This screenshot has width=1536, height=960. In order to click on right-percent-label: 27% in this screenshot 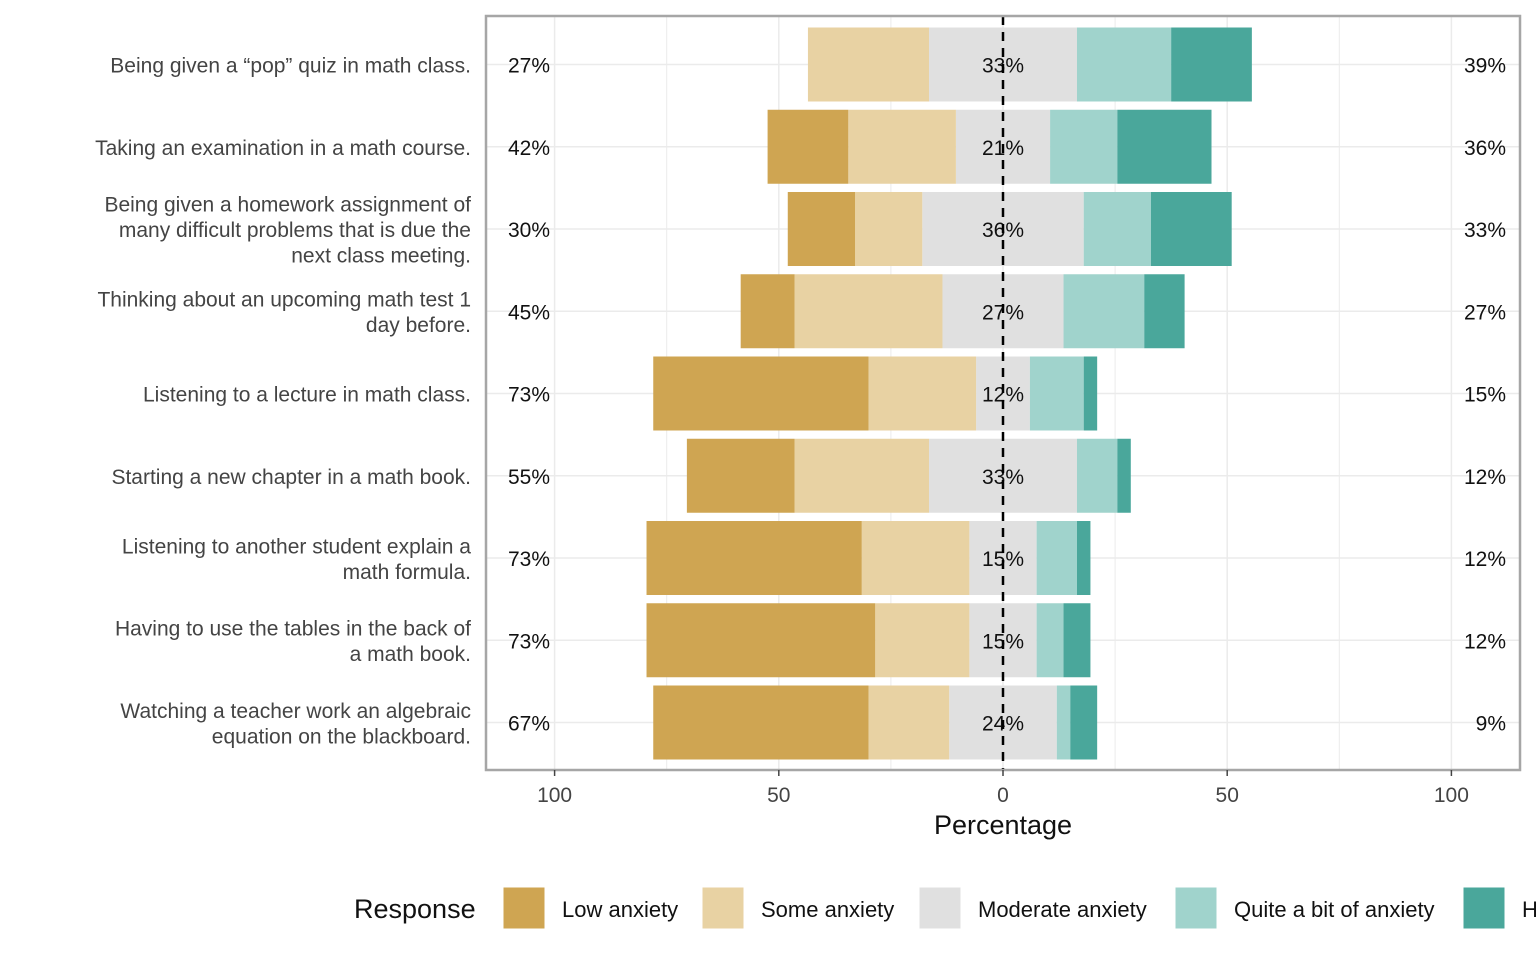, I will do `click(1485, 312)`.